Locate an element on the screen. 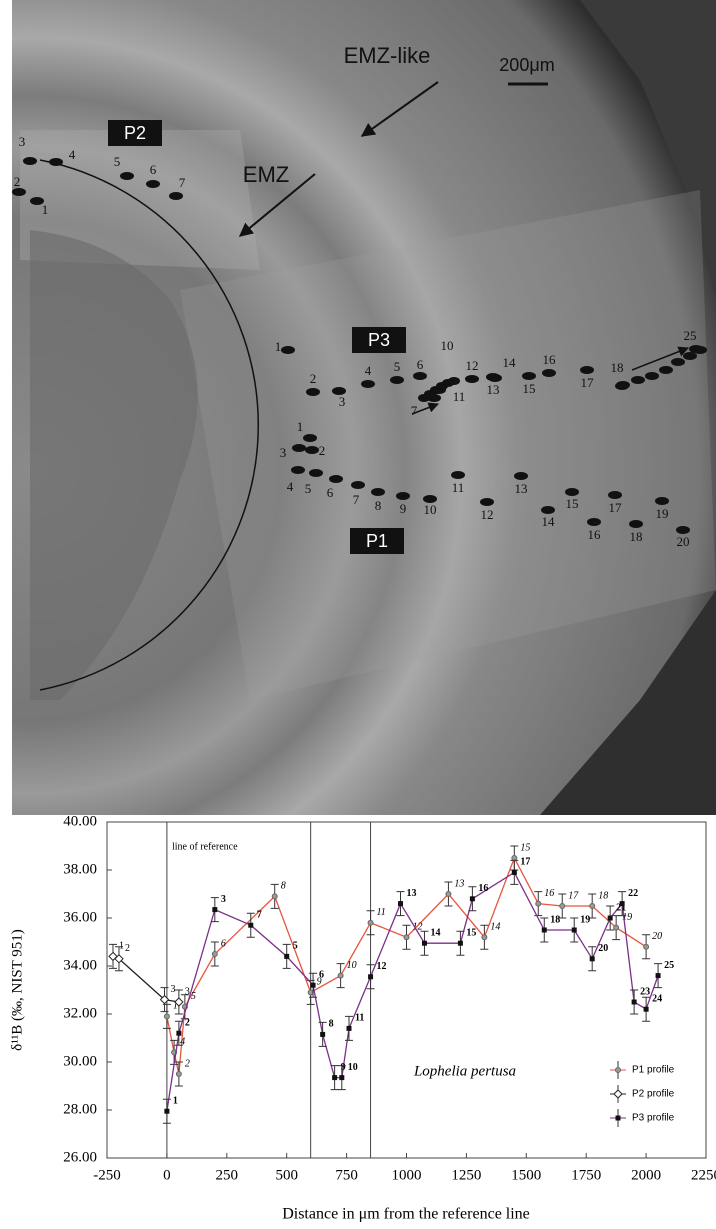 Image resolution: width=716 pixels, height=1229 pixels. spot-number: 18 is located at coordinates (636, 536).